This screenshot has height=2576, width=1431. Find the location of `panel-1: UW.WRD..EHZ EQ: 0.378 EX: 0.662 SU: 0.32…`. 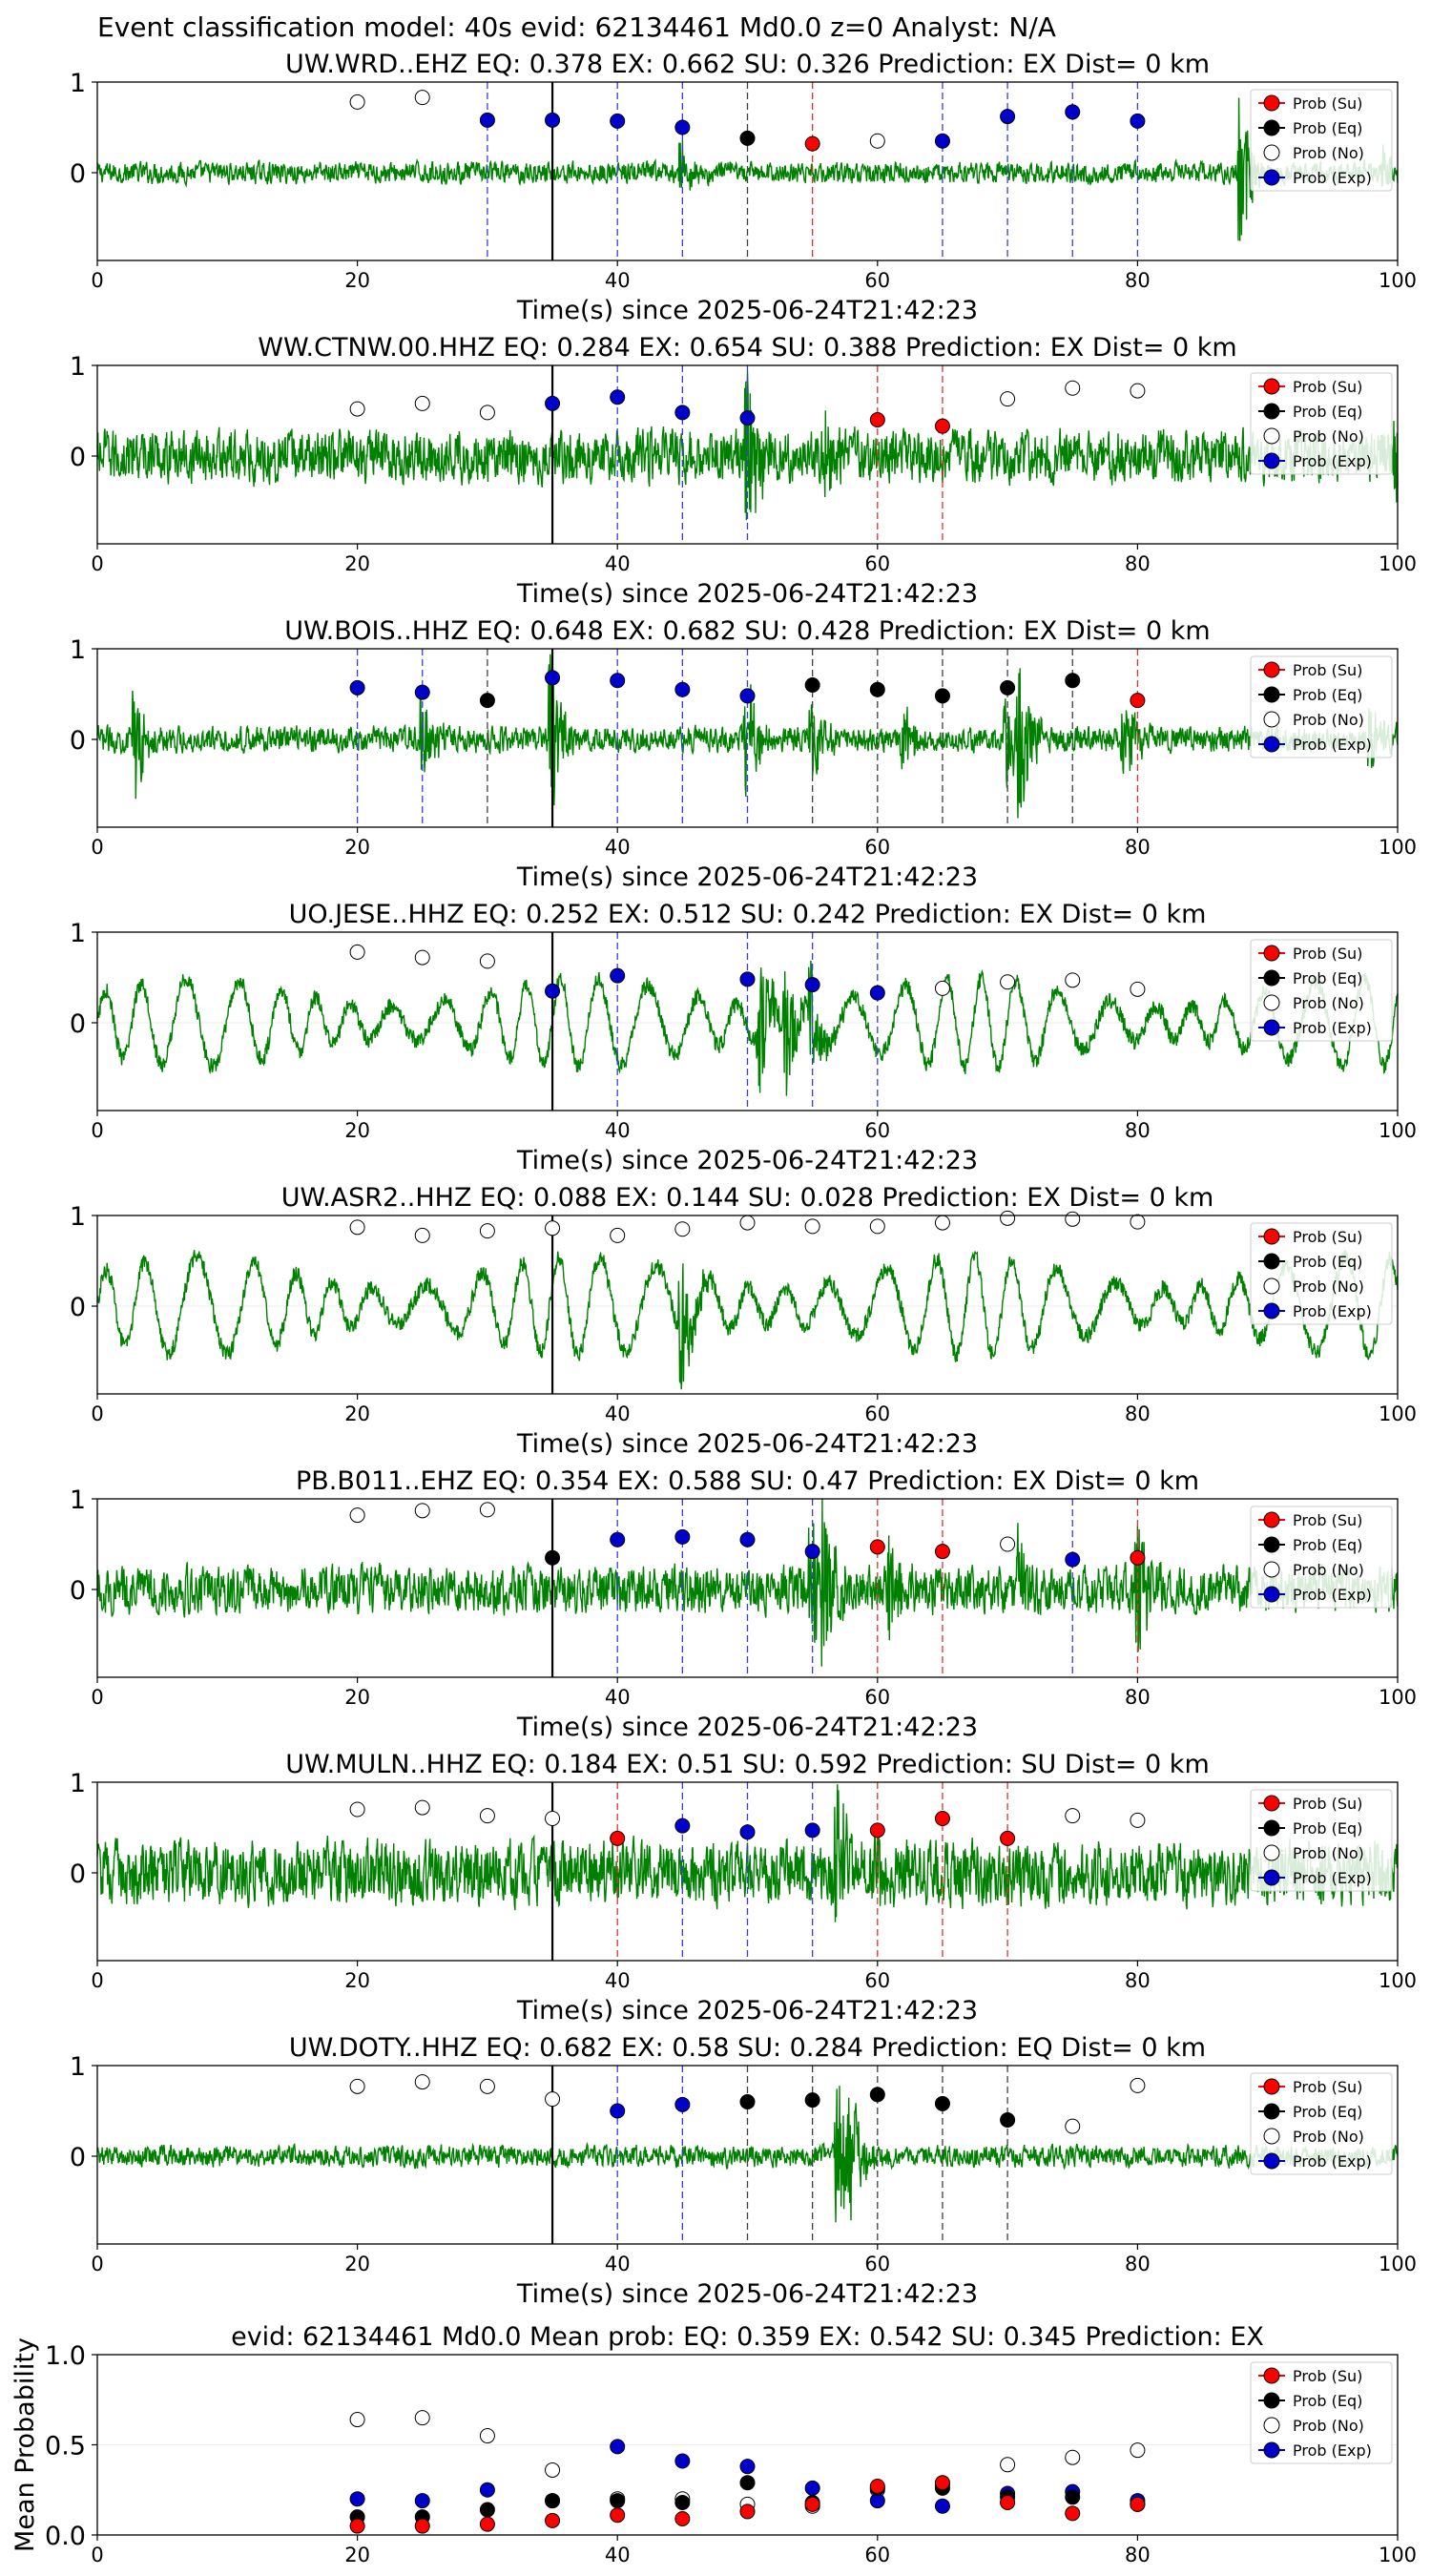

panel-1: UW.WRD..EHZ EQ: 0.378 EX: 0.662 SU: 0.32… is located at coordinates (744, 187).